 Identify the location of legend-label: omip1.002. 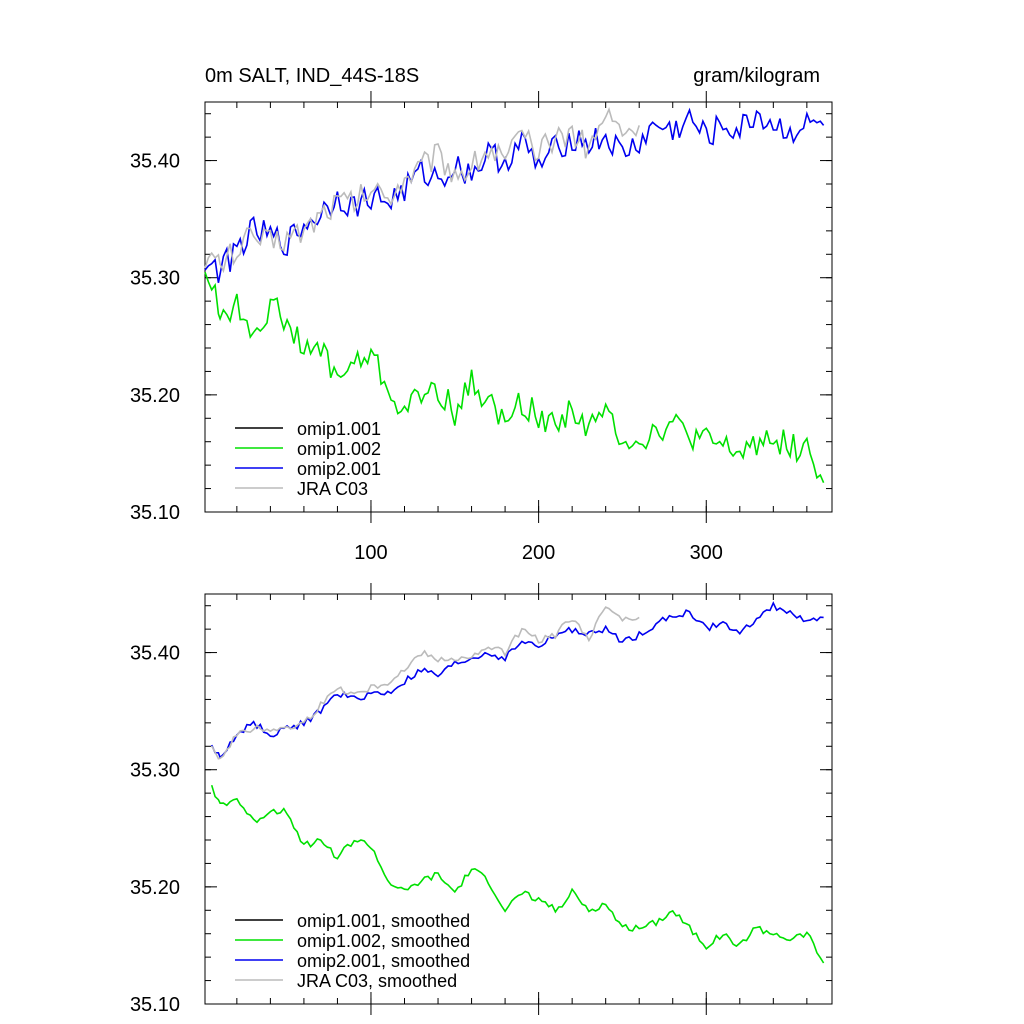
(339, 449).